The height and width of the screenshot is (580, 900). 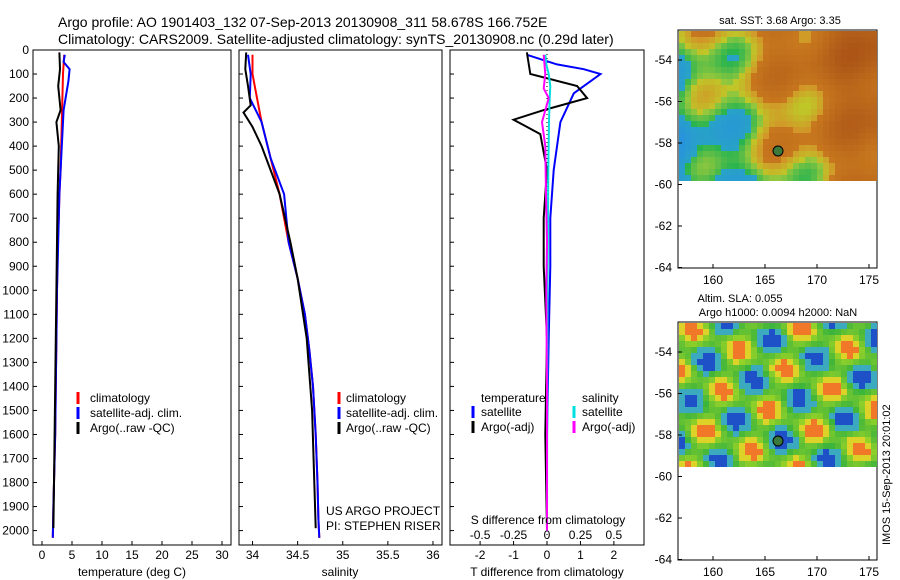 What do you see at coordinates (780, 21) in the screenshot?
I see `sst-map-title: sat. SST: 3.68 Argo: 3.35` at bounding box center [780, 21].